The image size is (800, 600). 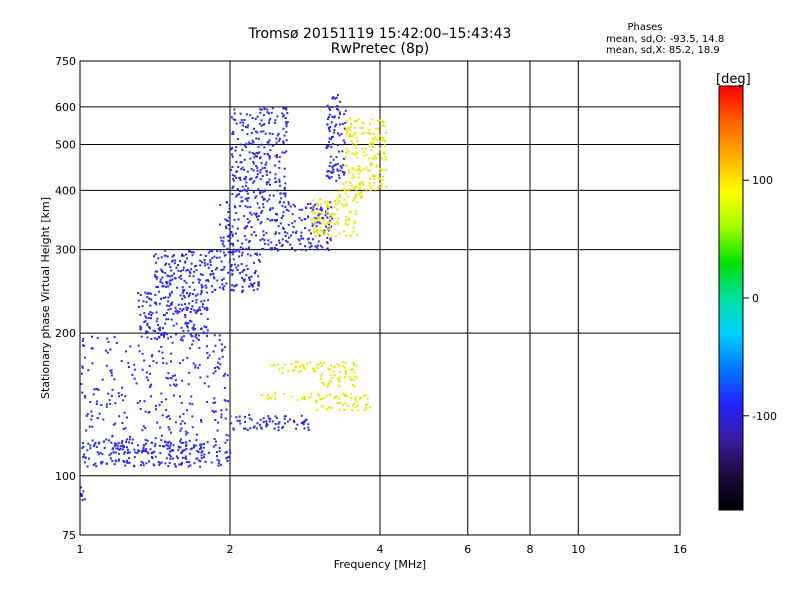 What do you see at coordinates (380, 549) in the screenshot?
I see `x-tick-label: 4` at bounding box center [380, 549].